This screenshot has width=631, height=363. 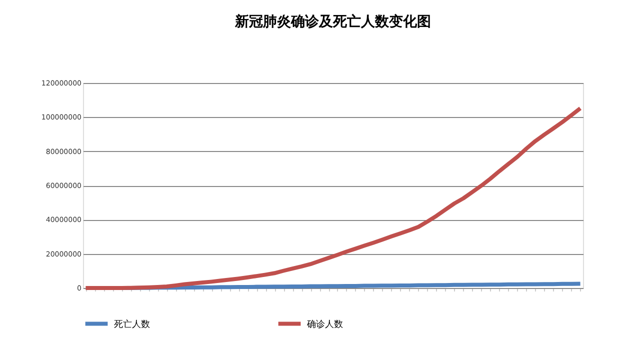 I want to click on legend-label: 死亡人数, so click(x=132, y=324).